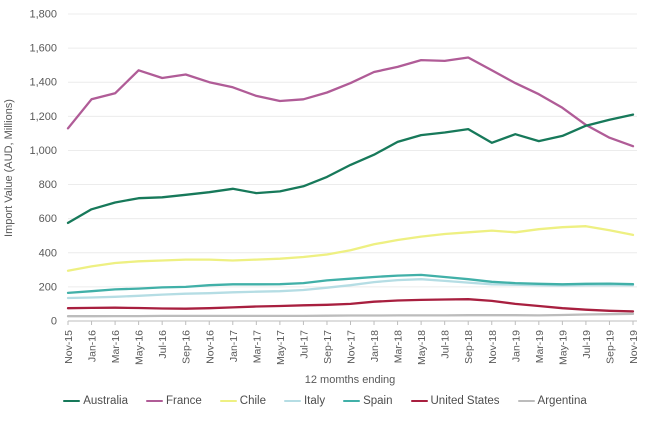  What do you see at coordinates (9, 168) in the screenshot?
I see `y-axis-title: Import Value (AUD, Millions)` at bounding box center [9, 168].